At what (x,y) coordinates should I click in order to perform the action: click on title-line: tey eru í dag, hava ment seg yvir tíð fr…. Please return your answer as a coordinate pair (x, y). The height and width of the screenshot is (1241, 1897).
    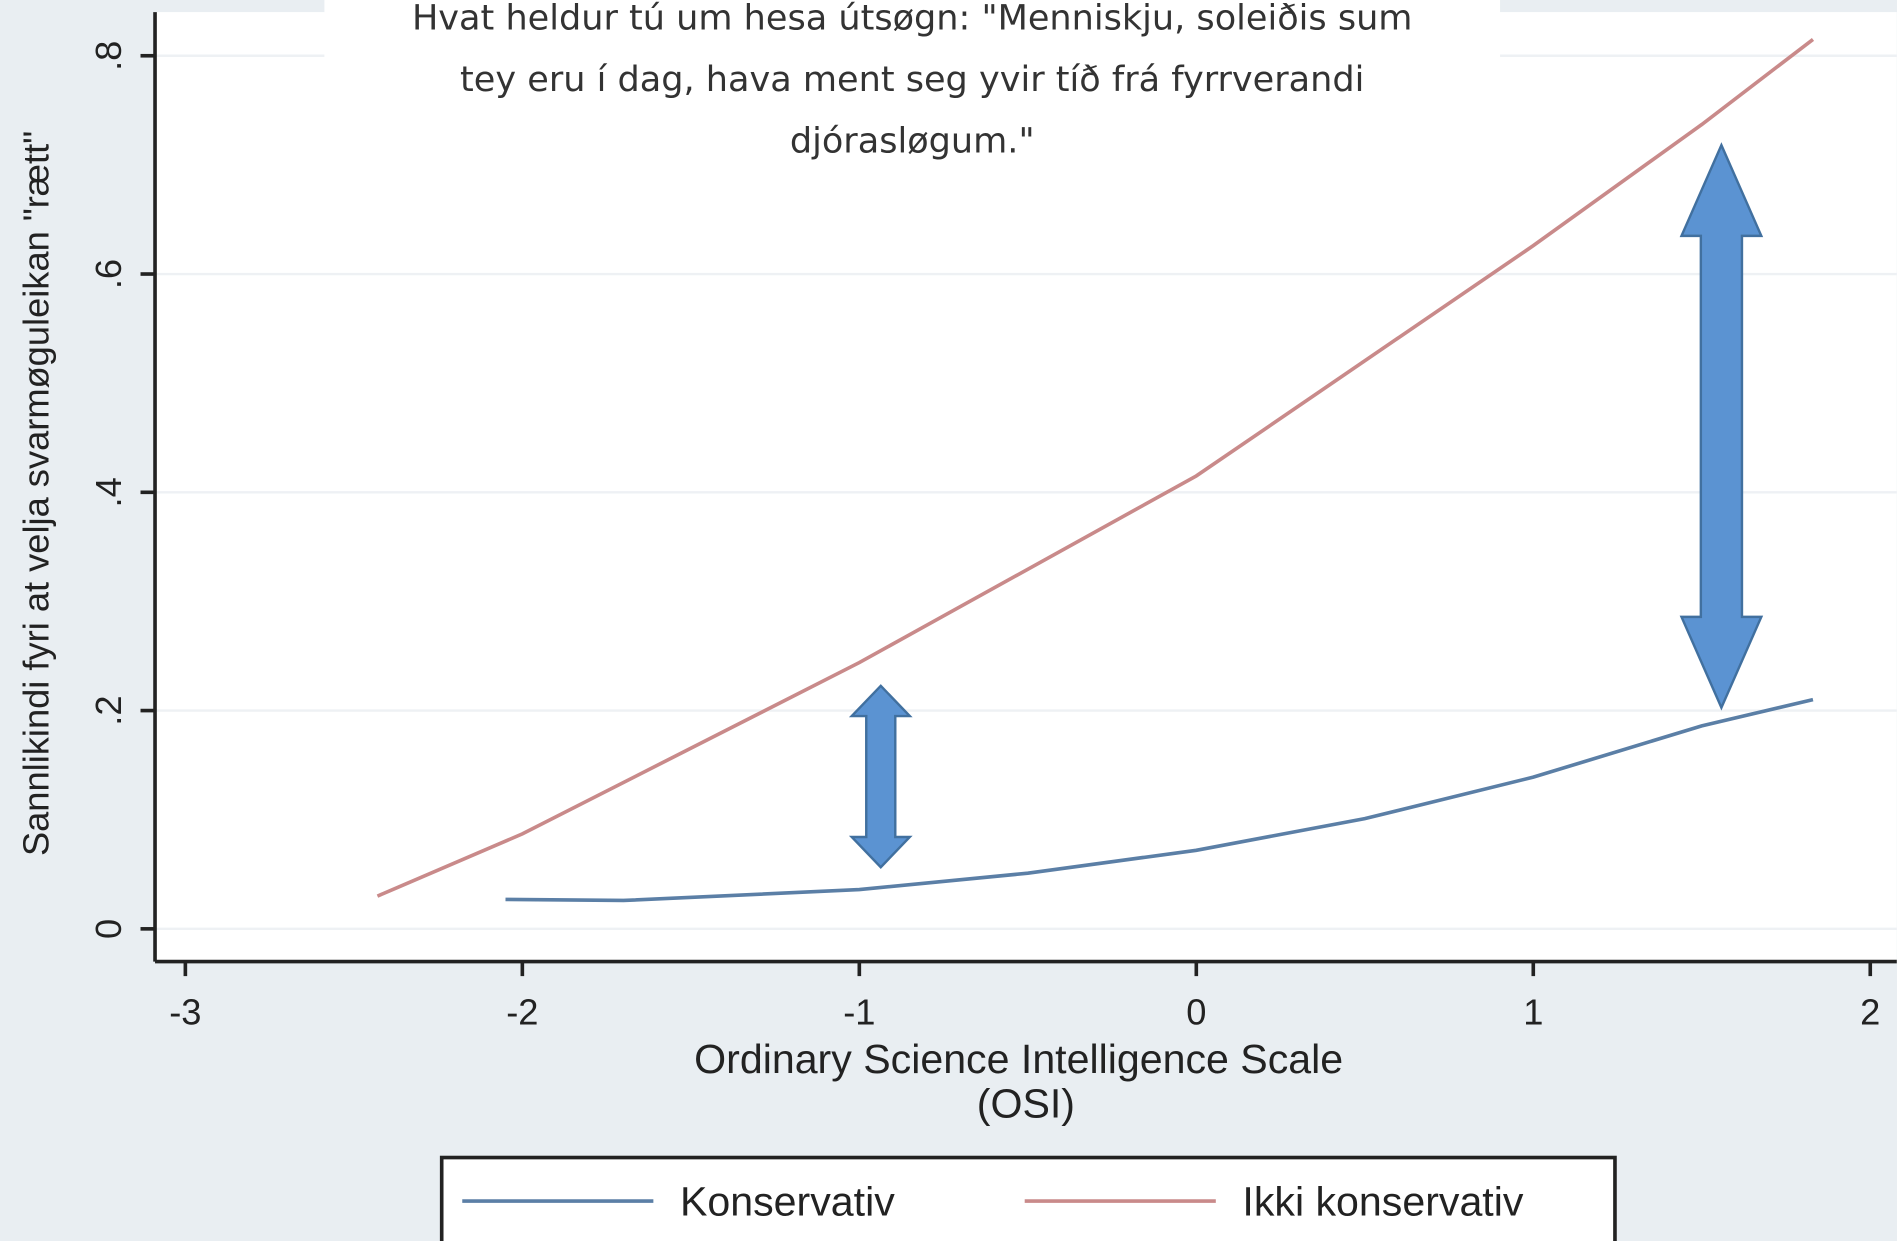
    Looking at the image, I should click on (912, 79).